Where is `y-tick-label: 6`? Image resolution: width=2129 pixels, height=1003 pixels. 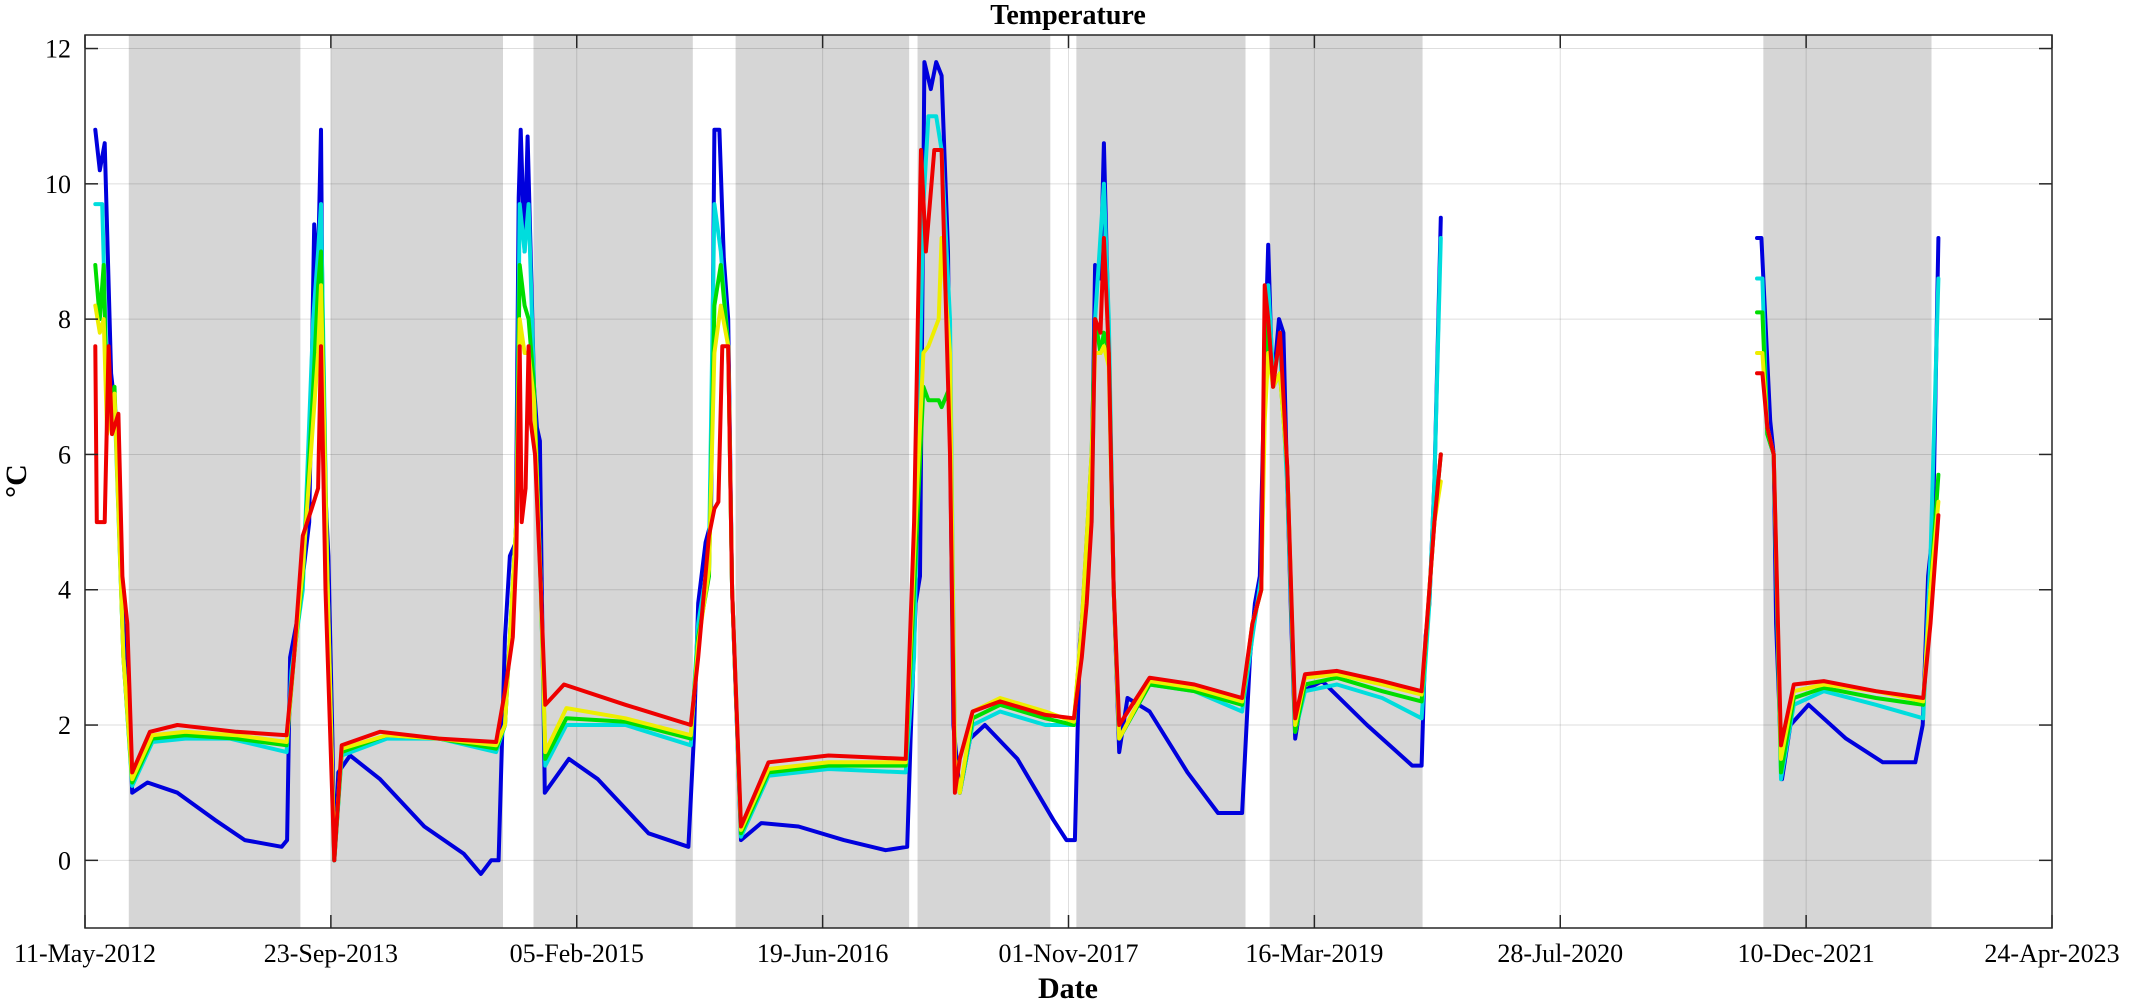 y-tick-label: 6 is located at coordinates (64, 454).